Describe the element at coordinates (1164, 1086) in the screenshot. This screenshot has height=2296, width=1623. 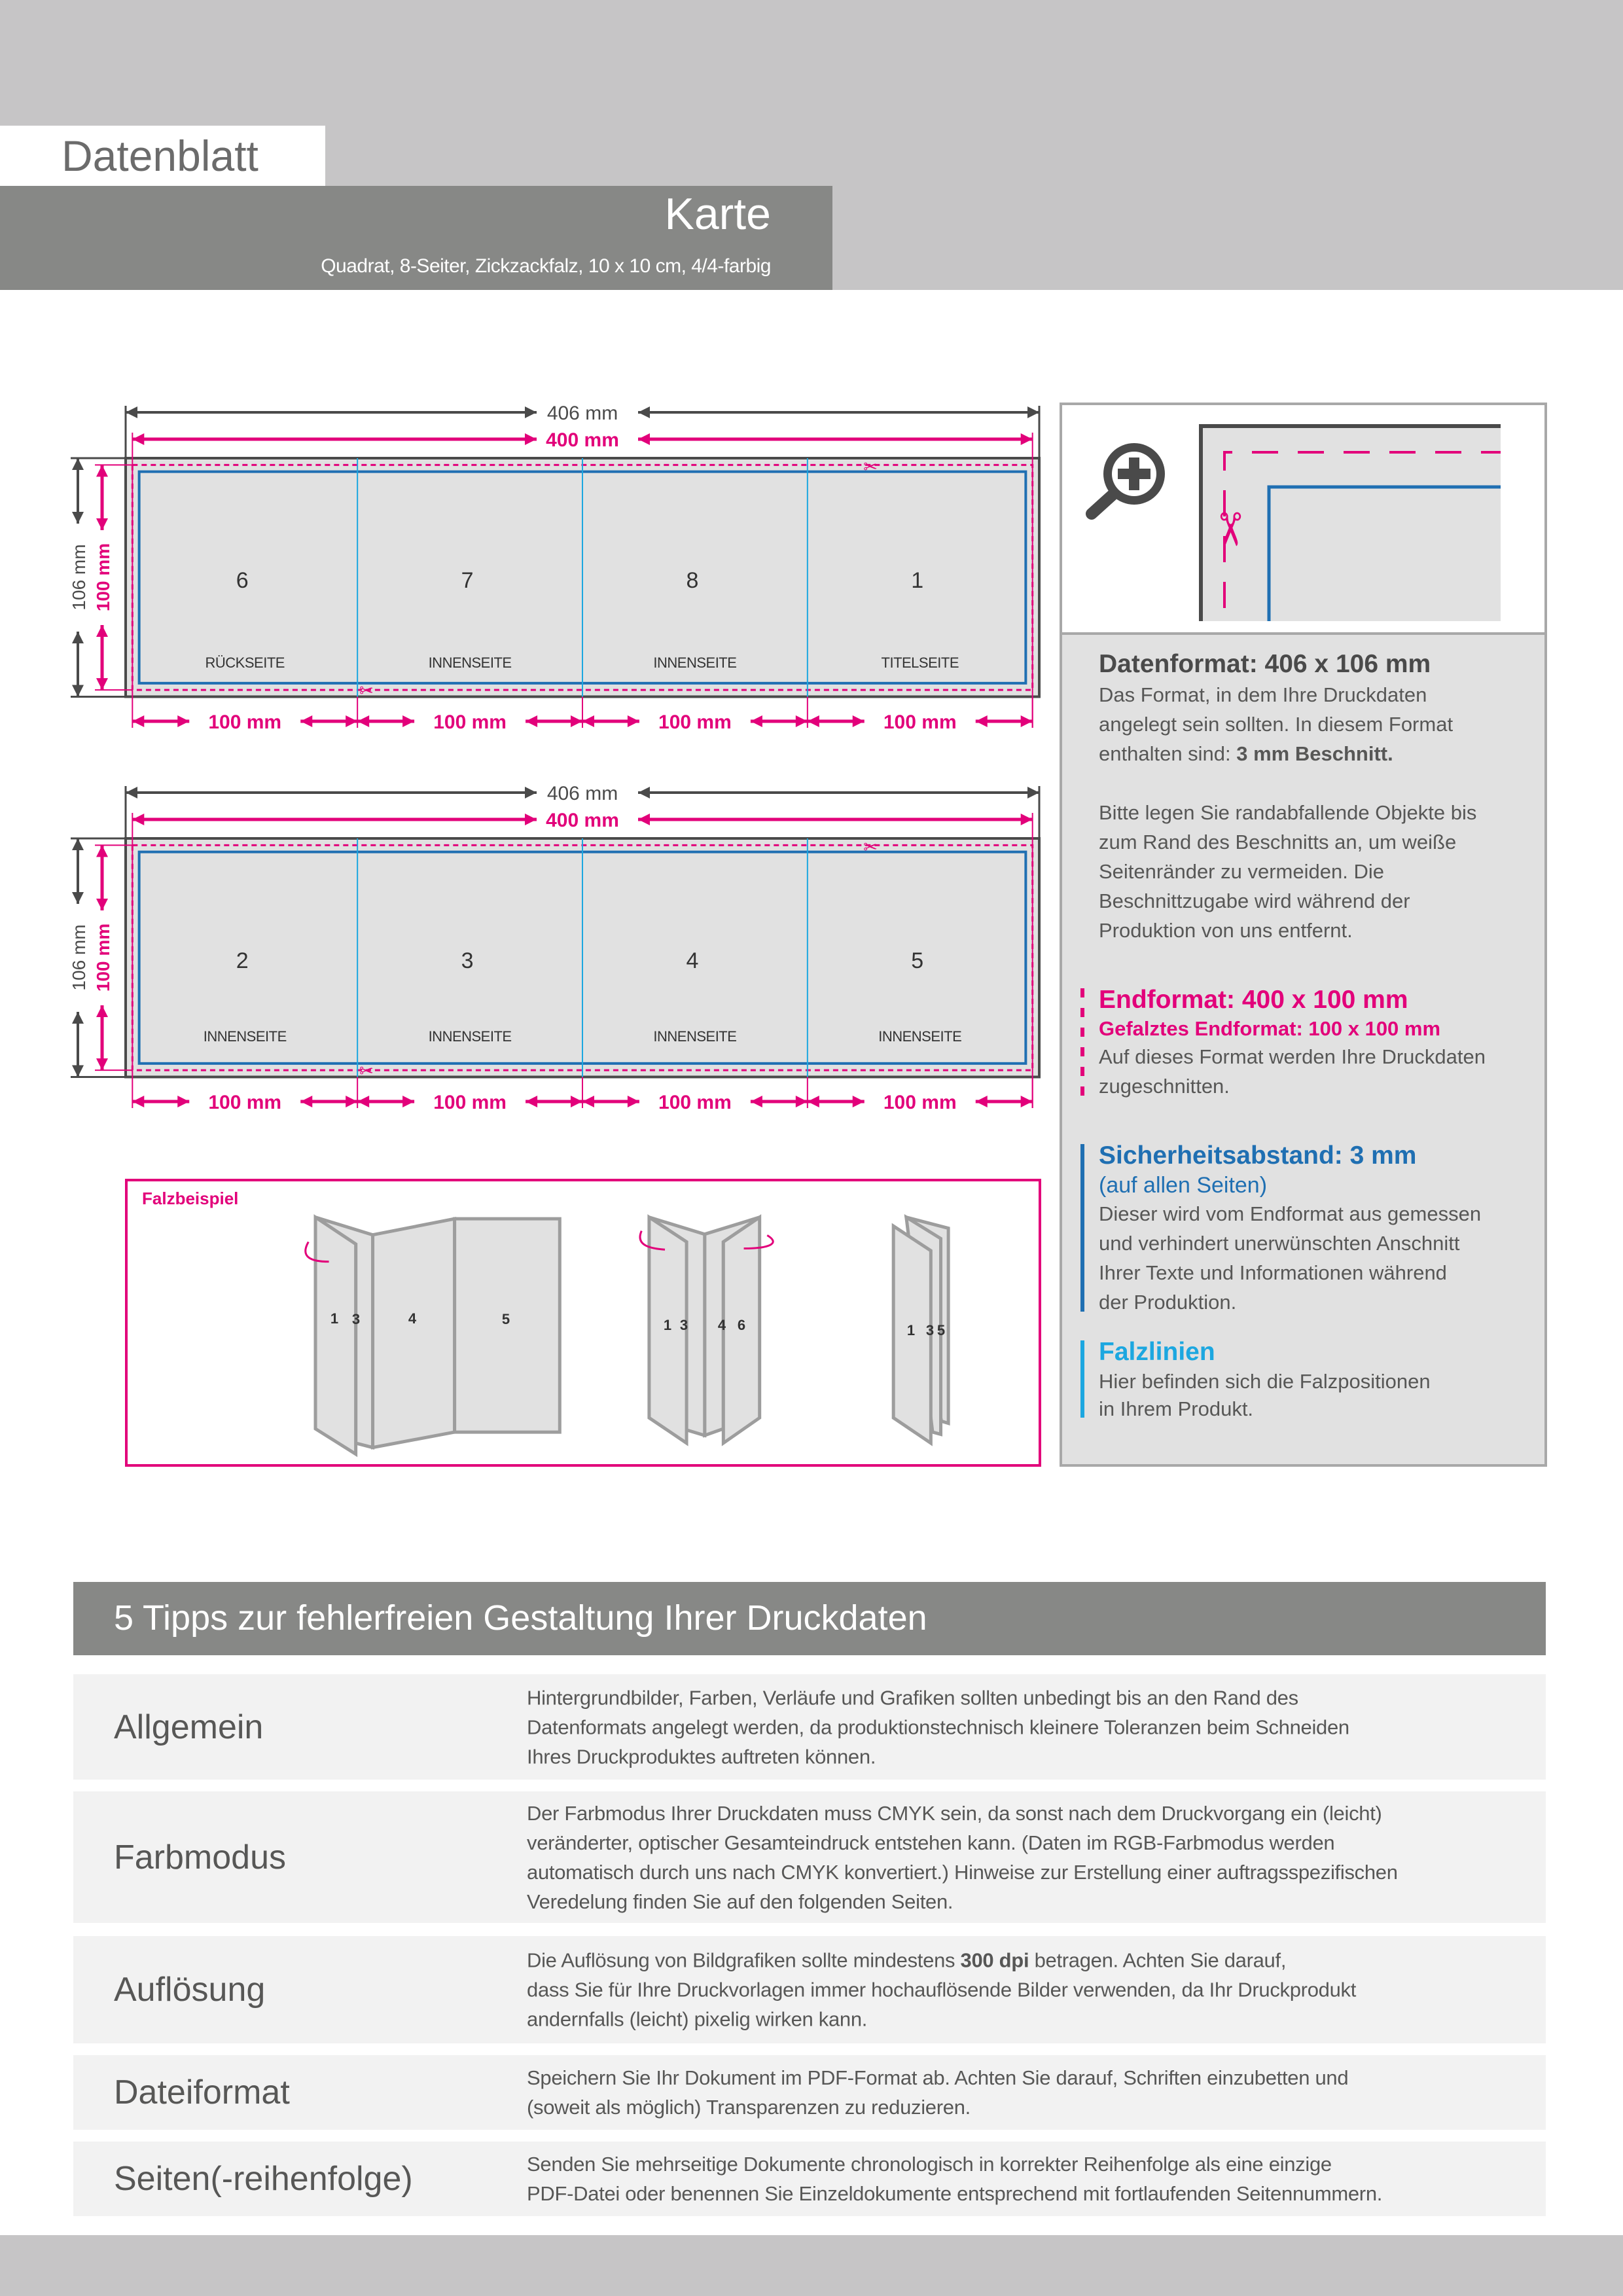
I see `text-line: zugeschnitten.` at that location.